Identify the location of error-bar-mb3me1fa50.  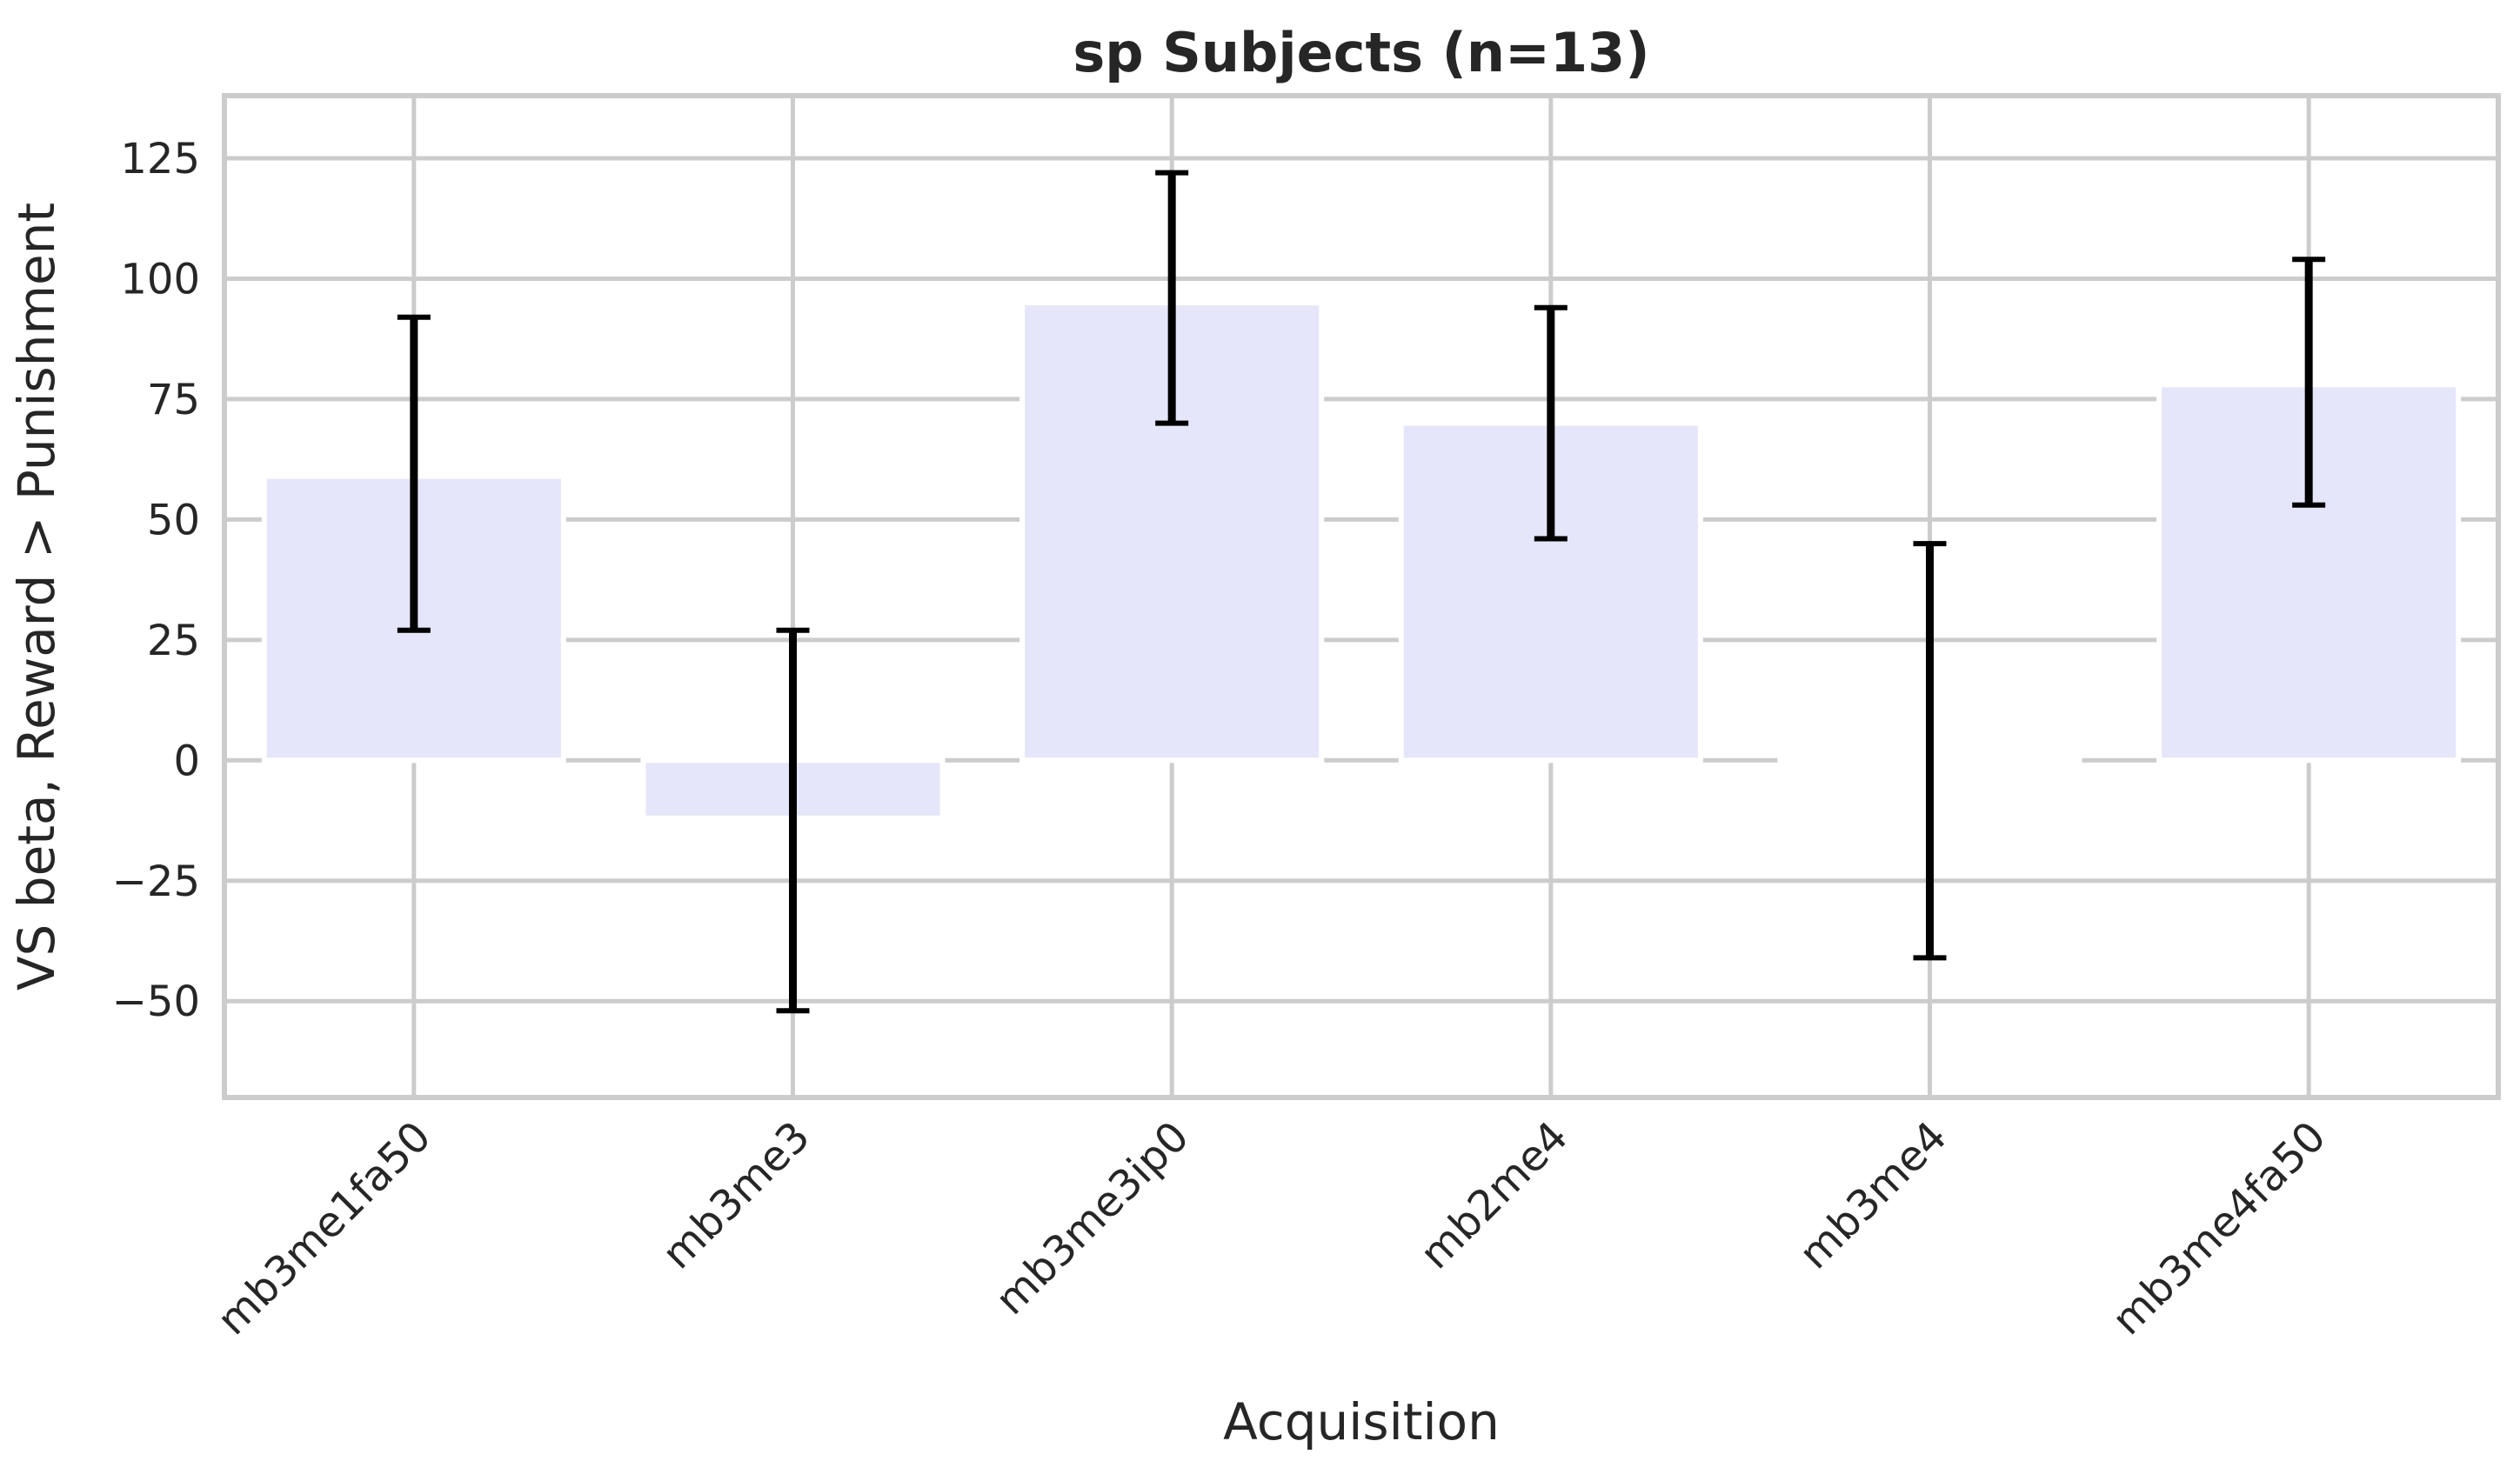
(414, 473).